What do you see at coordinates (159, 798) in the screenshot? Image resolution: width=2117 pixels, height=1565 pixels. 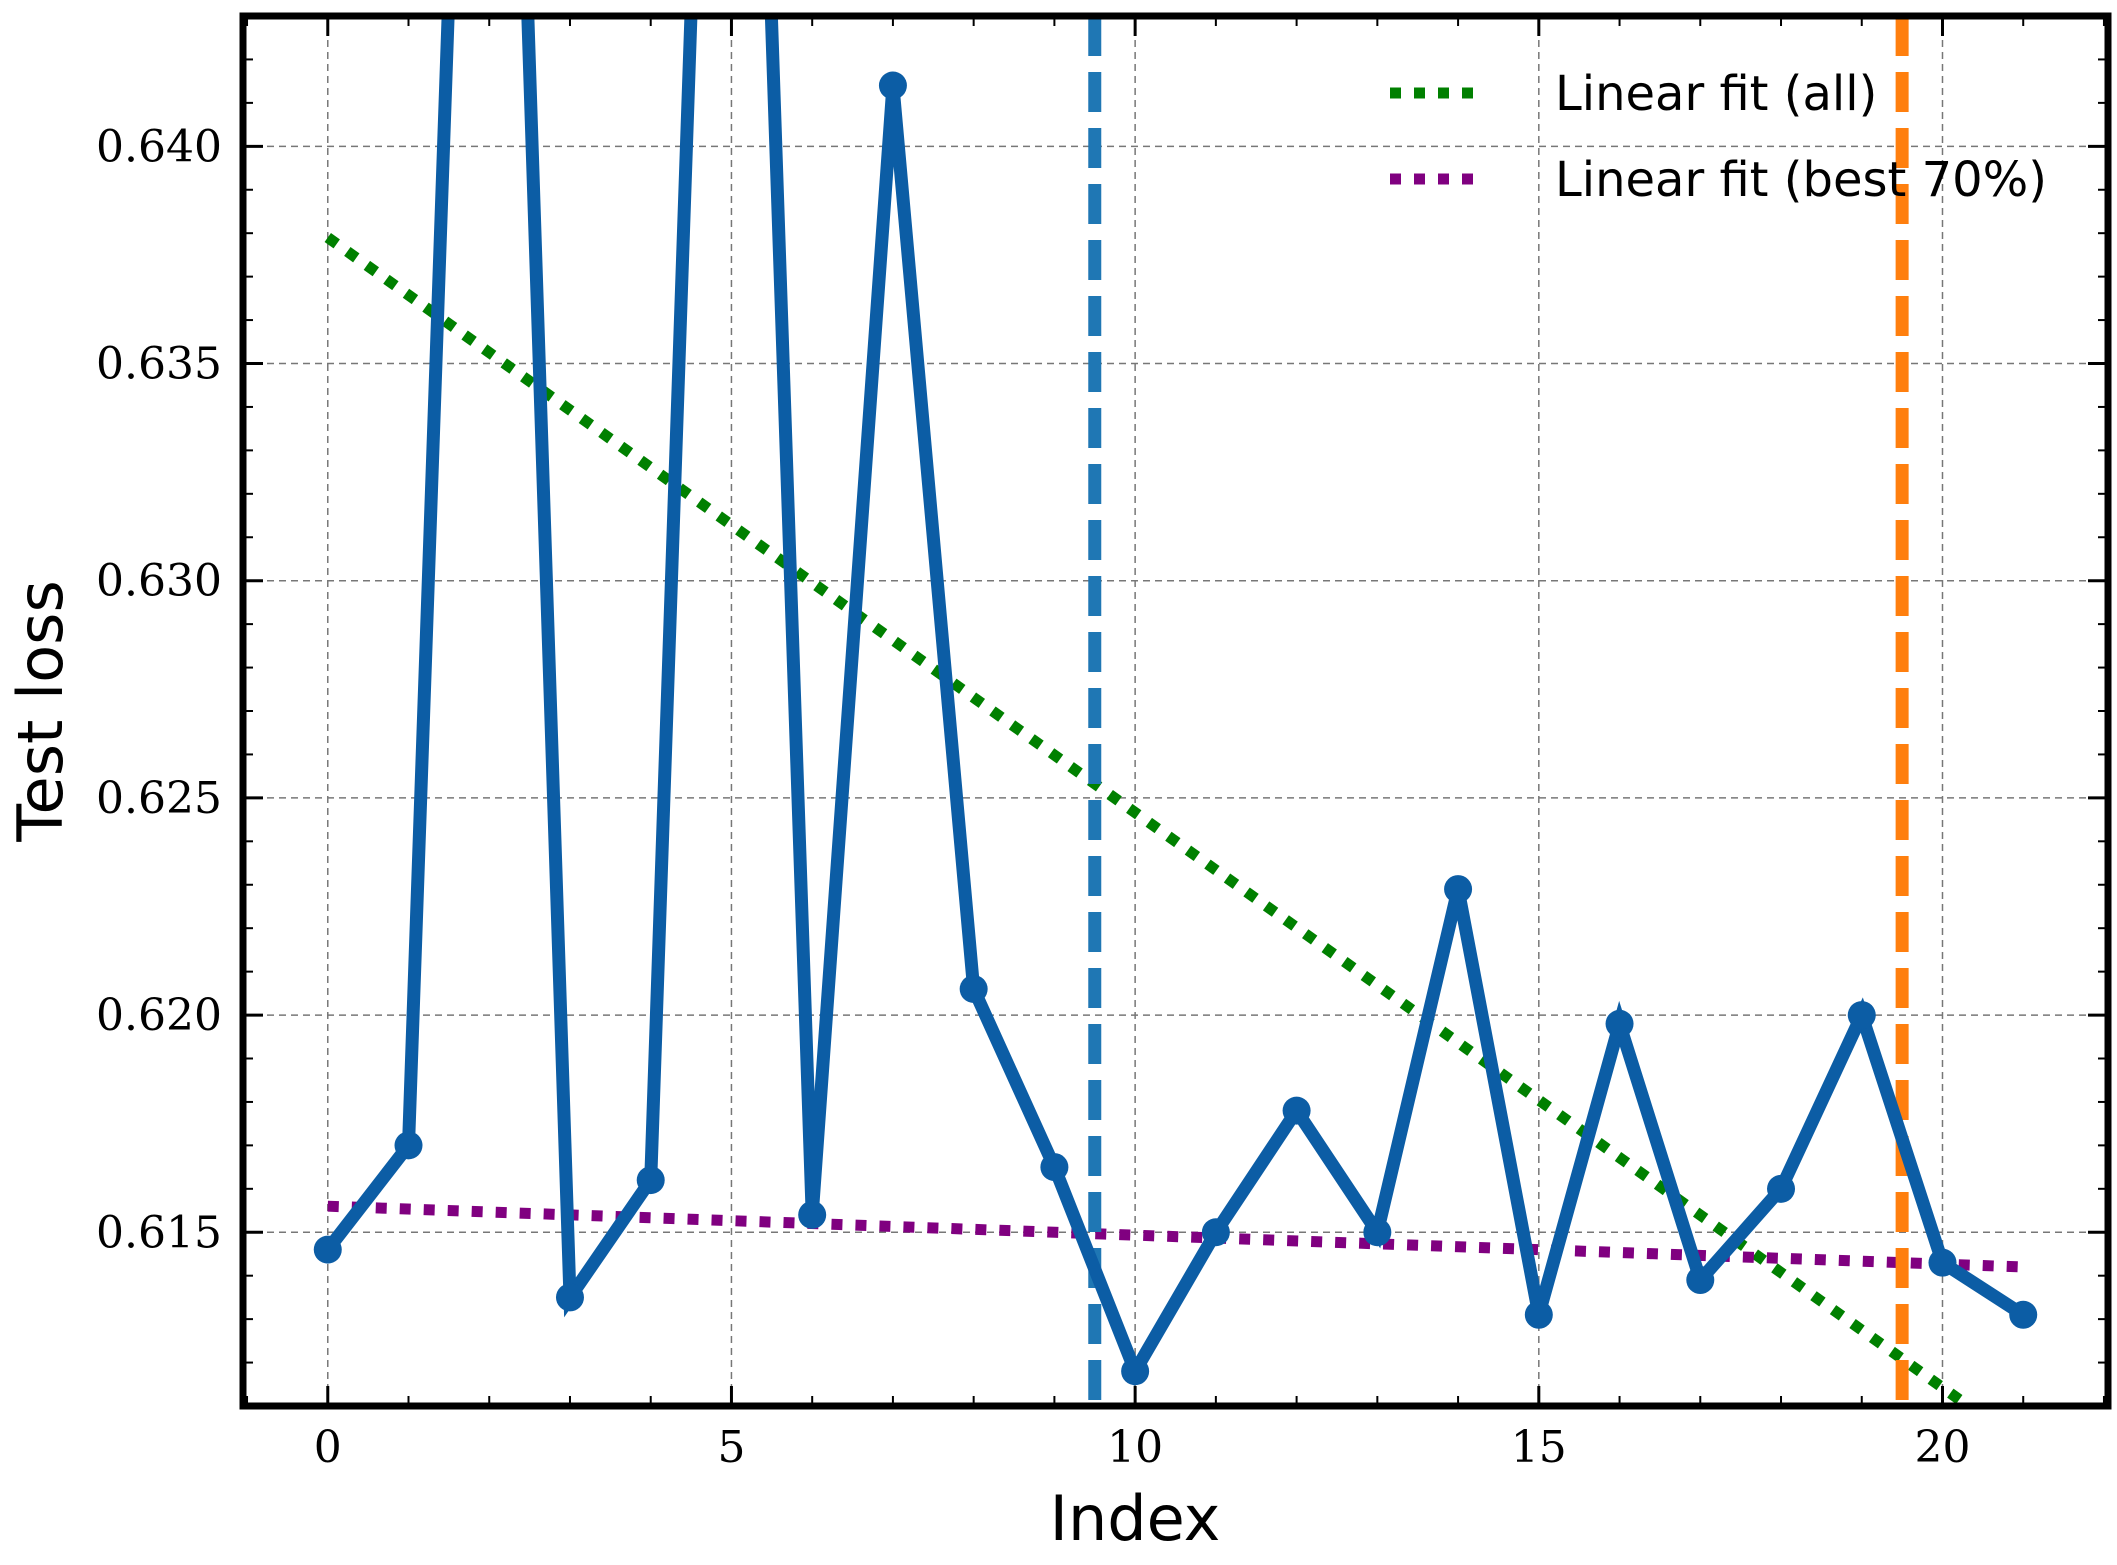 I see `y-tick-label: 0.625` at bounding box center [159, 798].